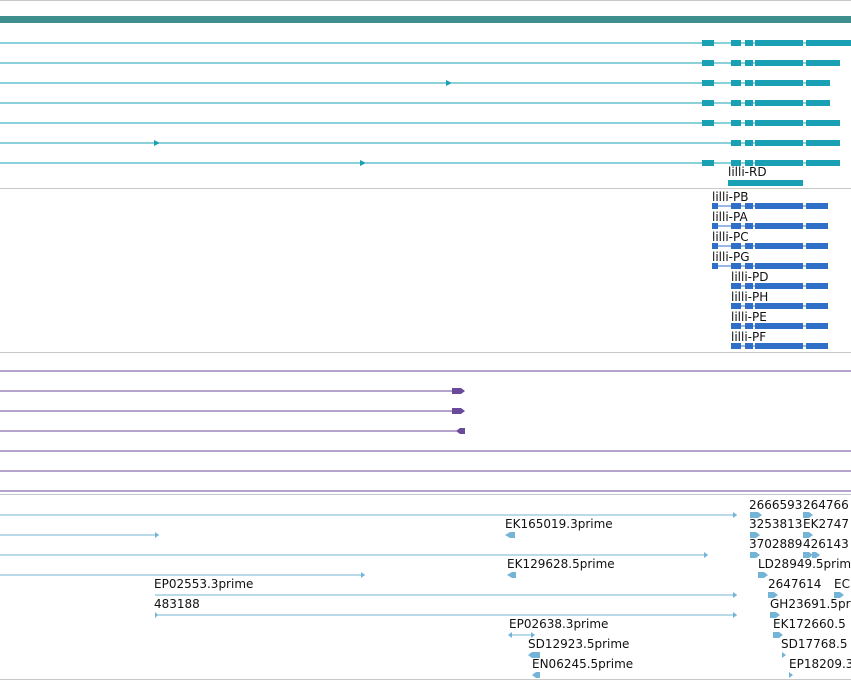 This screenshot has width=851, height=680. What do you see at coordinates (826, 505) in the screenshot?
I see `est-label: 264766` at bounding box center [826, 505].